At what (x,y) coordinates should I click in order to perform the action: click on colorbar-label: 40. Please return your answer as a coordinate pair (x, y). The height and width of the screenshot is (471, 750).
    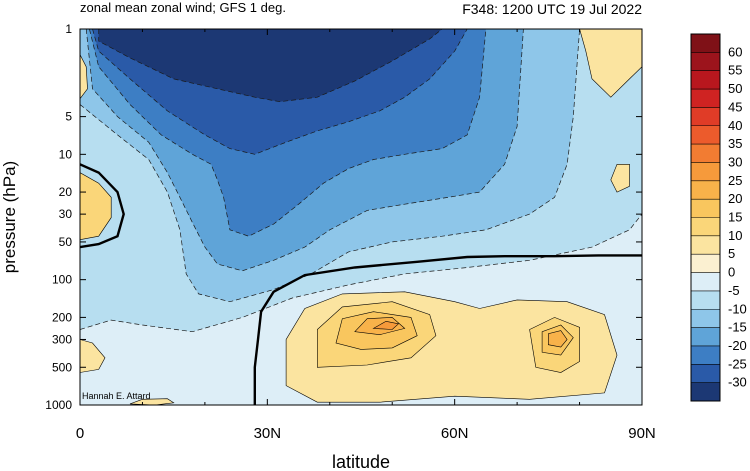
    Looking at the image, I should click on (735, 125).